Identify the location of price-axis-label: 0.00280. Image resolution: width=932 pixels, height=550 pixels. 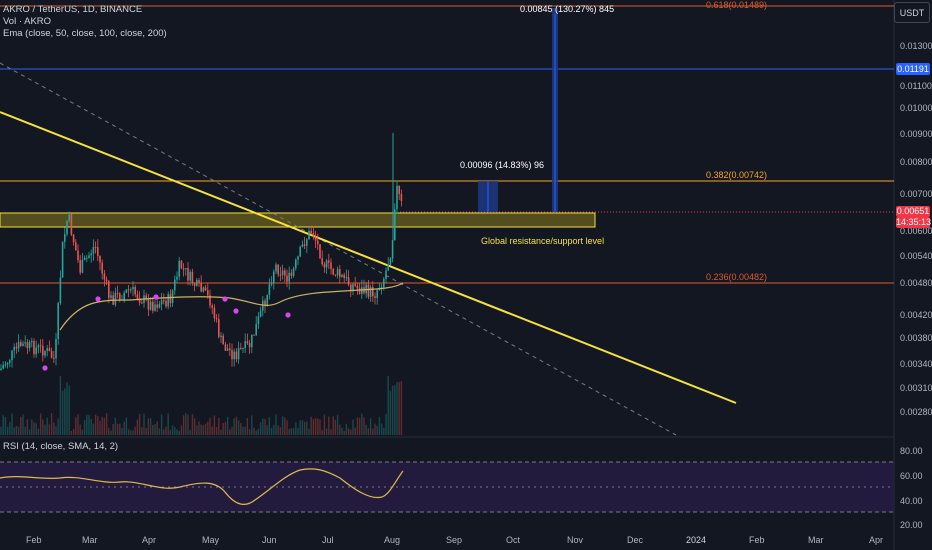
(916, 412).